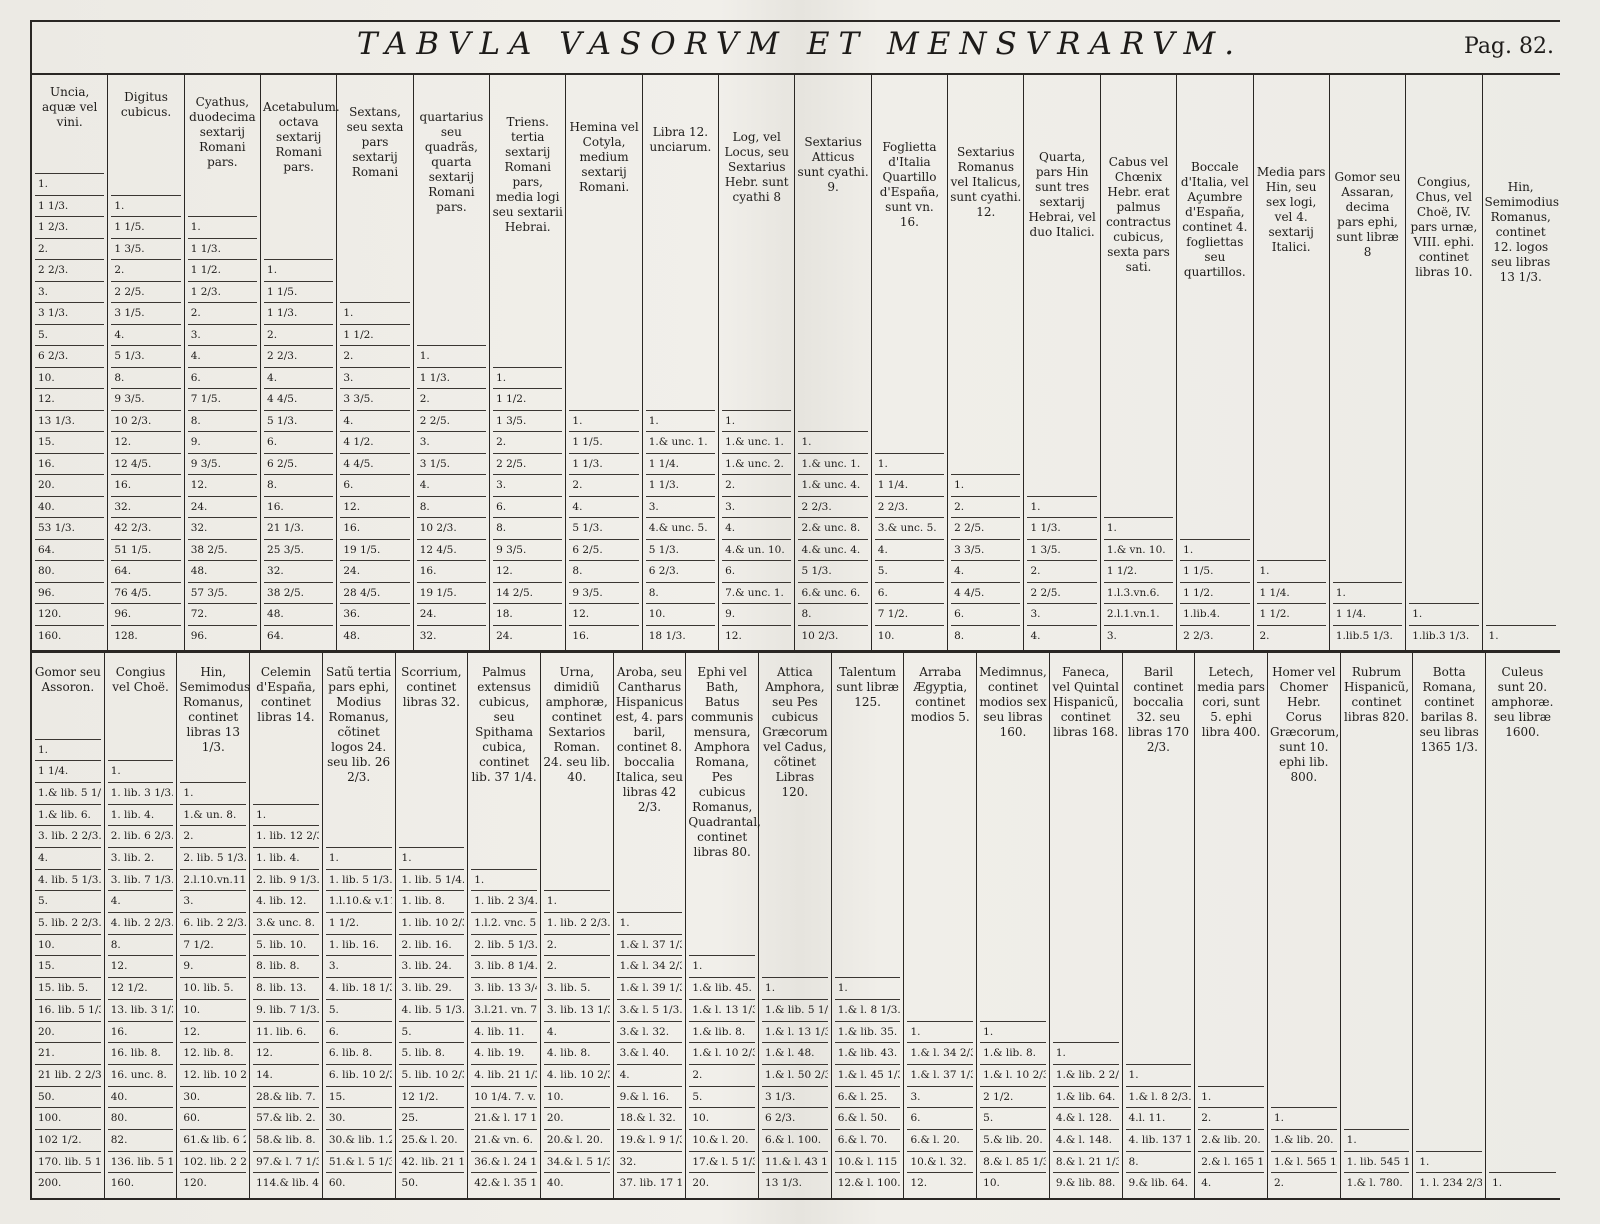 This screenshot has height=1224, width=1600. I want to click on table-cell: 2 2/3., so click(1215, 635).